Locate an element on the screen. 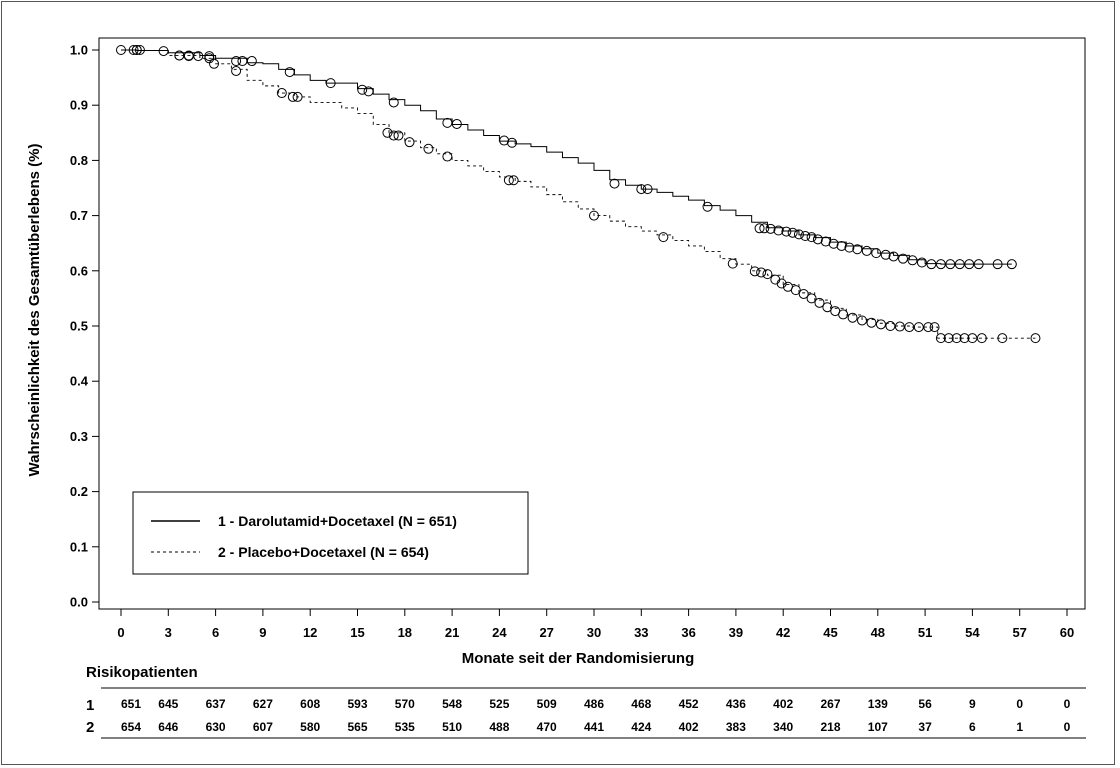 This screenshot has height=768, width=1120. risk-value: 6 is located at coordinates (972, 727).